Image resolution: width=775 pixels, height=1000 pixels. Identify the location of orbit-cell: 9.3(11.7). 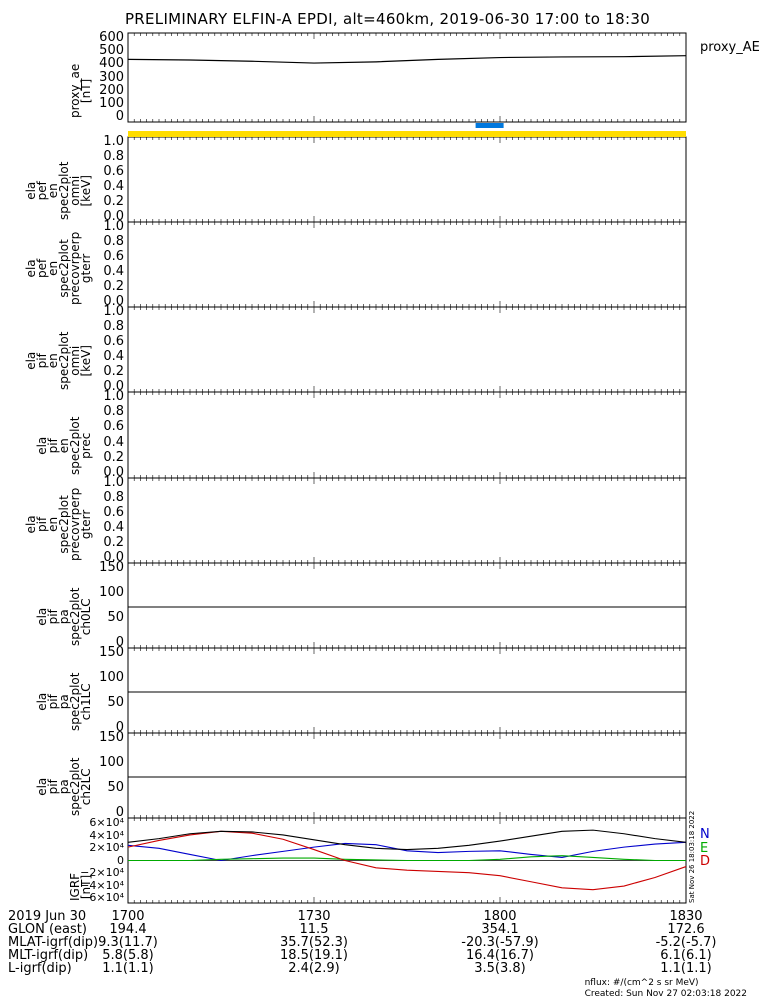
(128, 942).